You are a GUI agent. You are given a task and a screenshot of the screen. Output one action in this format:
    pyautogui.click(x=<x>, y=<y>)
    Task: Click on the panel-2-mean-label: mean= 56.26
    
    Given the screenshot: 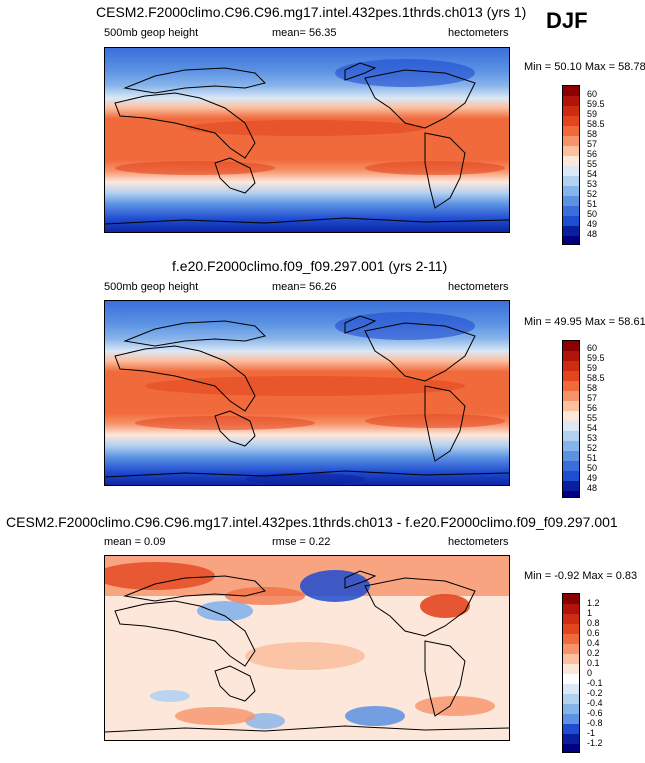 What is the action you would take?
    pyautogui.click(x=304, y=287)
    